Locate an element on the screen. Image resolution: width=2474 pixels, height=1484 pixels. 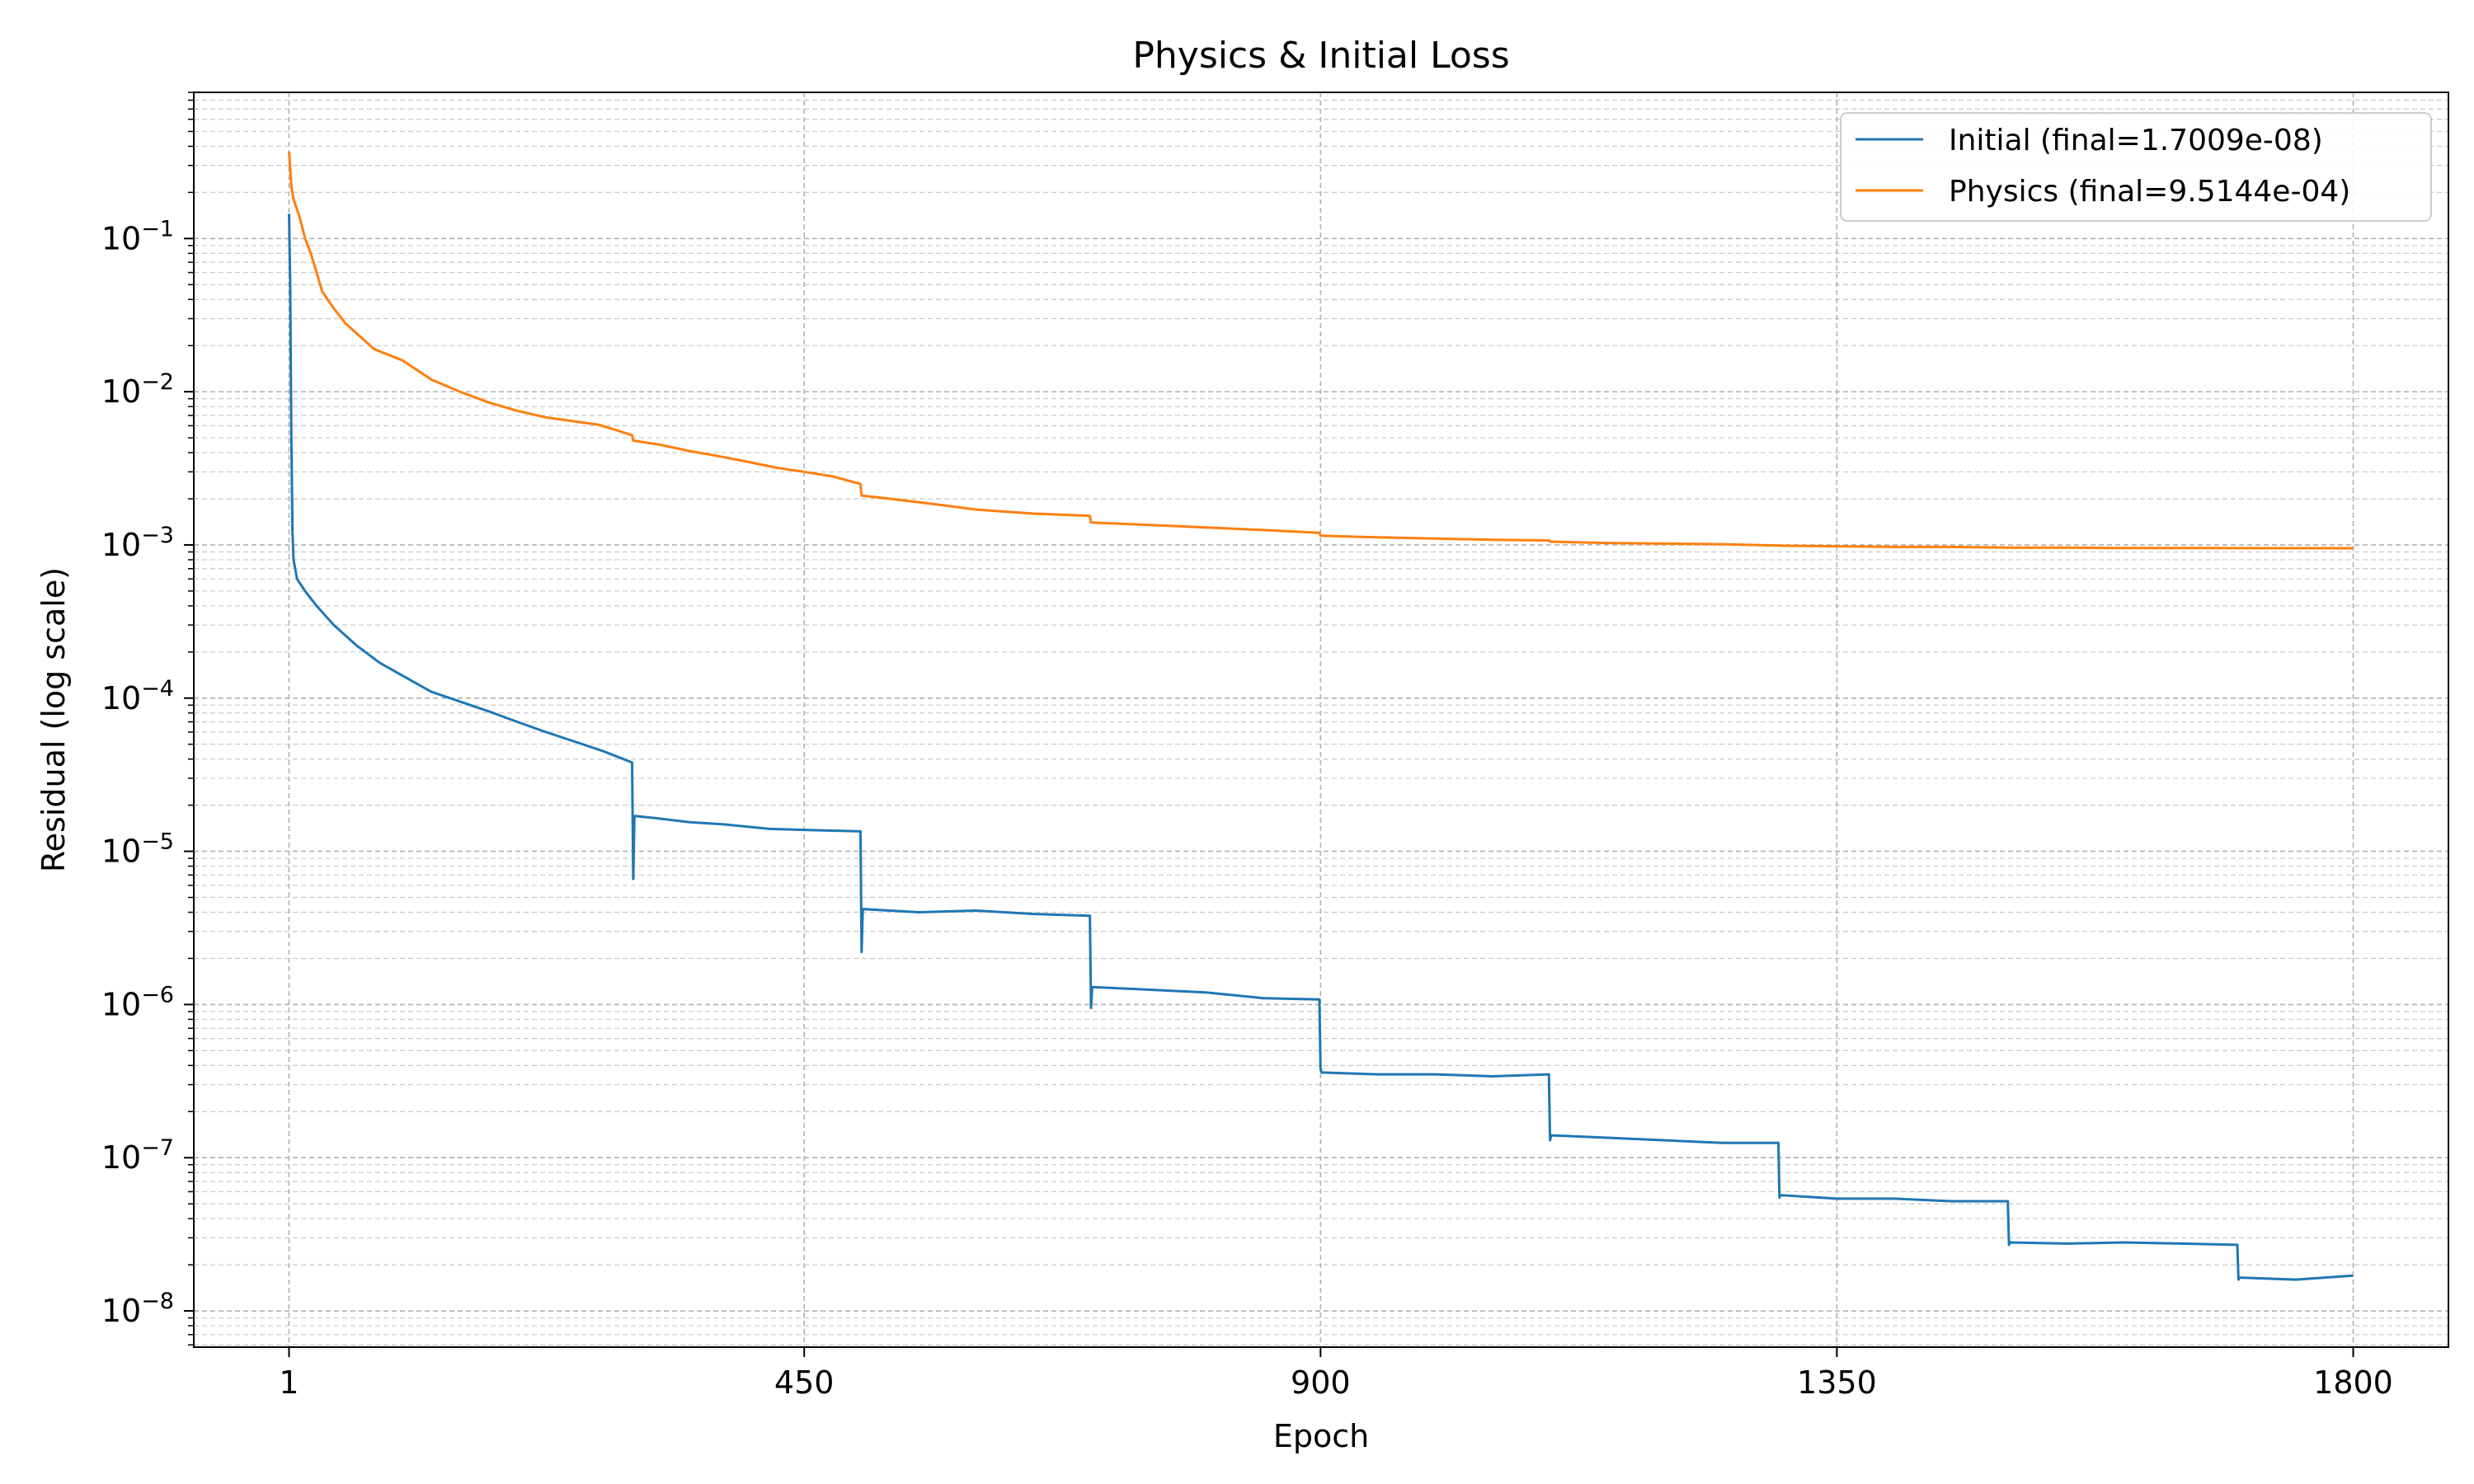
y-tick-label: 10⁻⁷ is located at coordinates (137, 1155).